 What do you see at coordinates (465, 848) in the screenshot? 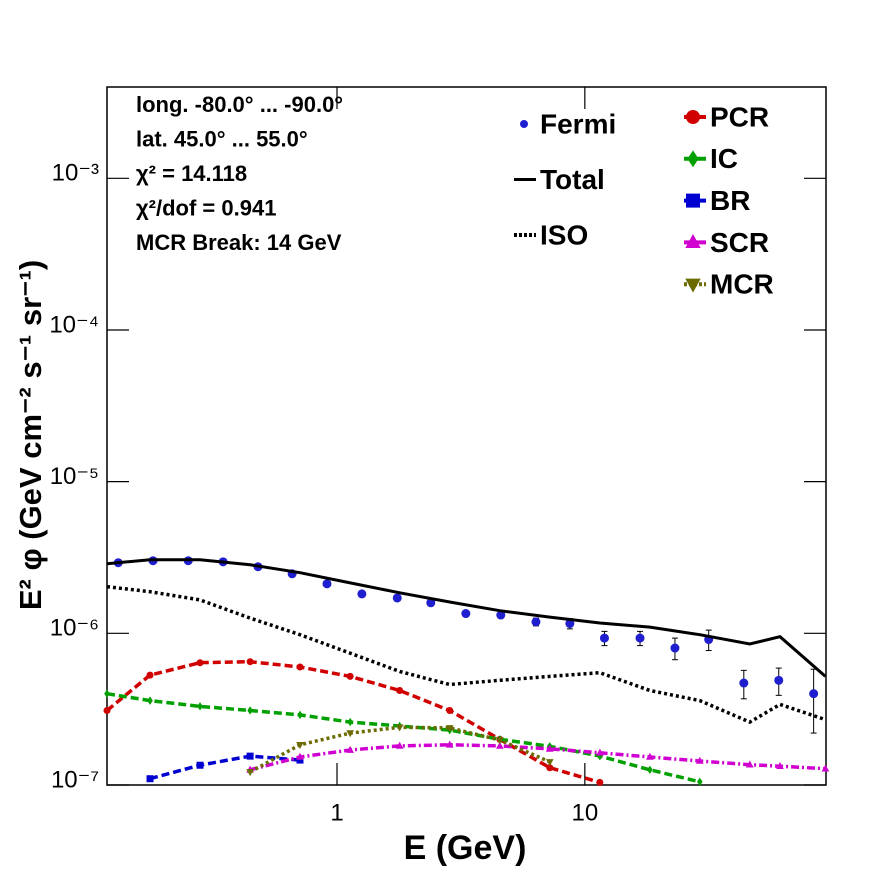
I see `x-axis-title: E (GeV)` at bounding box center [465, 848].